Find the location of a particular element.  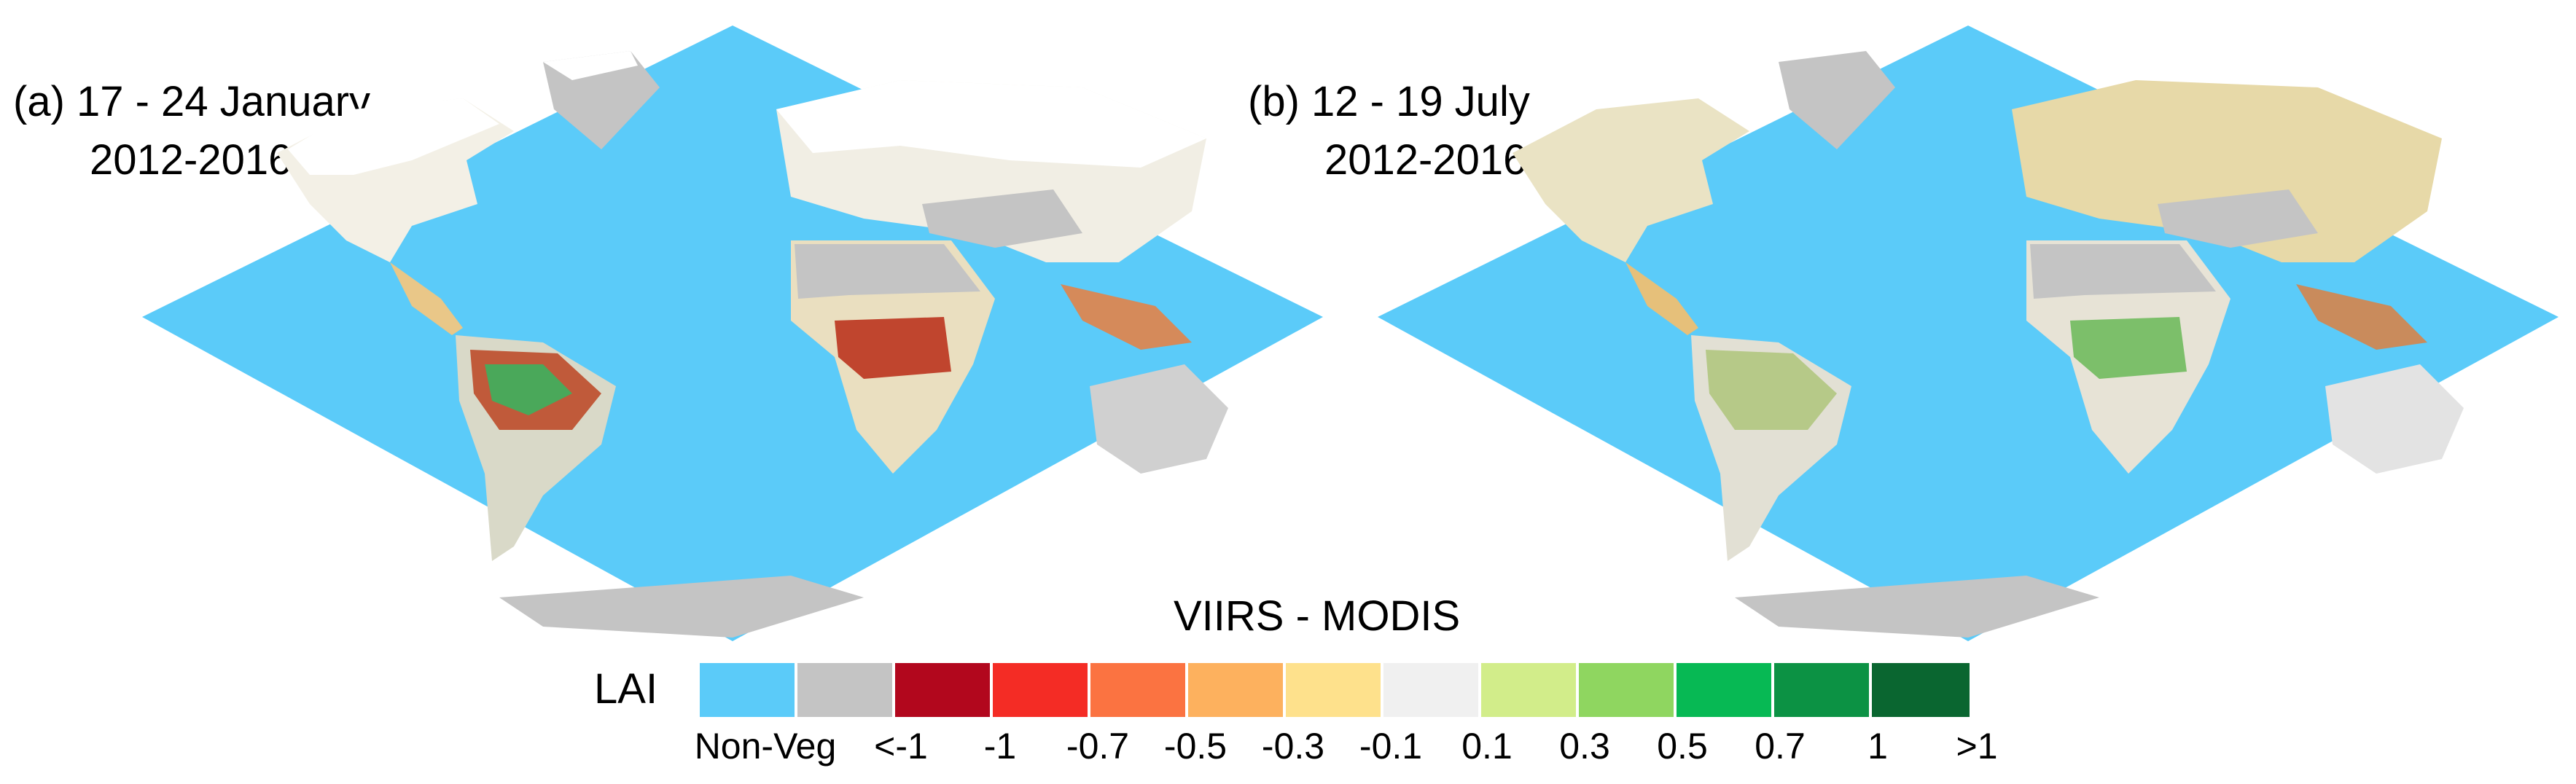

legend-tick-label: -0.7 is located at coordinates (1098, 746).